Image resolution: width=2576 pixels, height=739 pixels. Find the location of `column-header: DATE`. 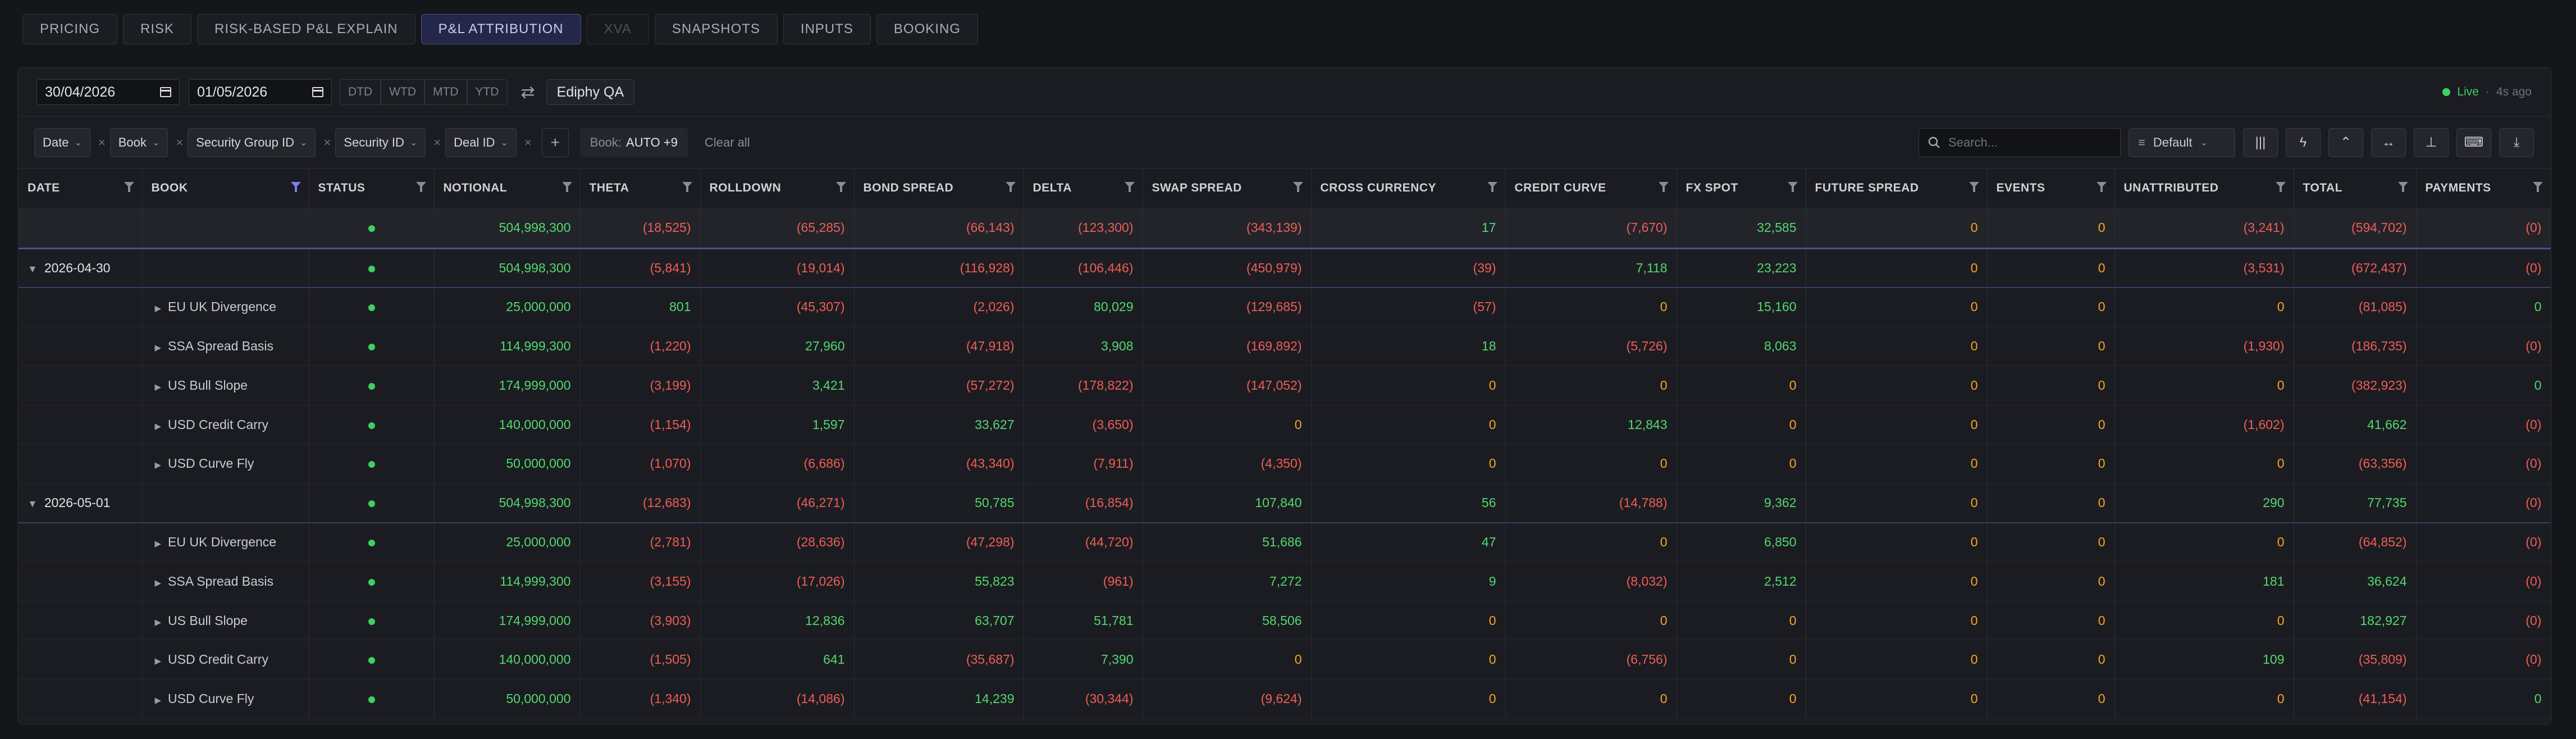

column-header: DATE is located at coordinates (81, 188).